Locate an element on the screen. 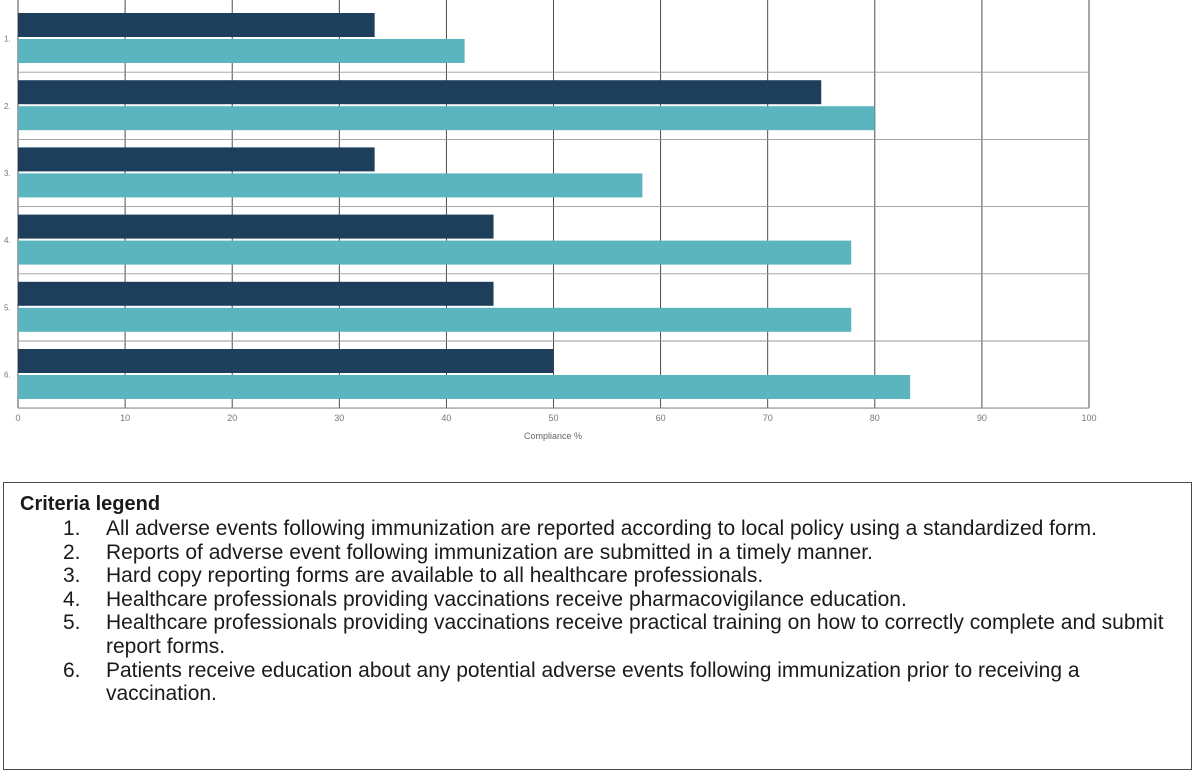  criteria-number: 5. is located at coordinates (72, 623).